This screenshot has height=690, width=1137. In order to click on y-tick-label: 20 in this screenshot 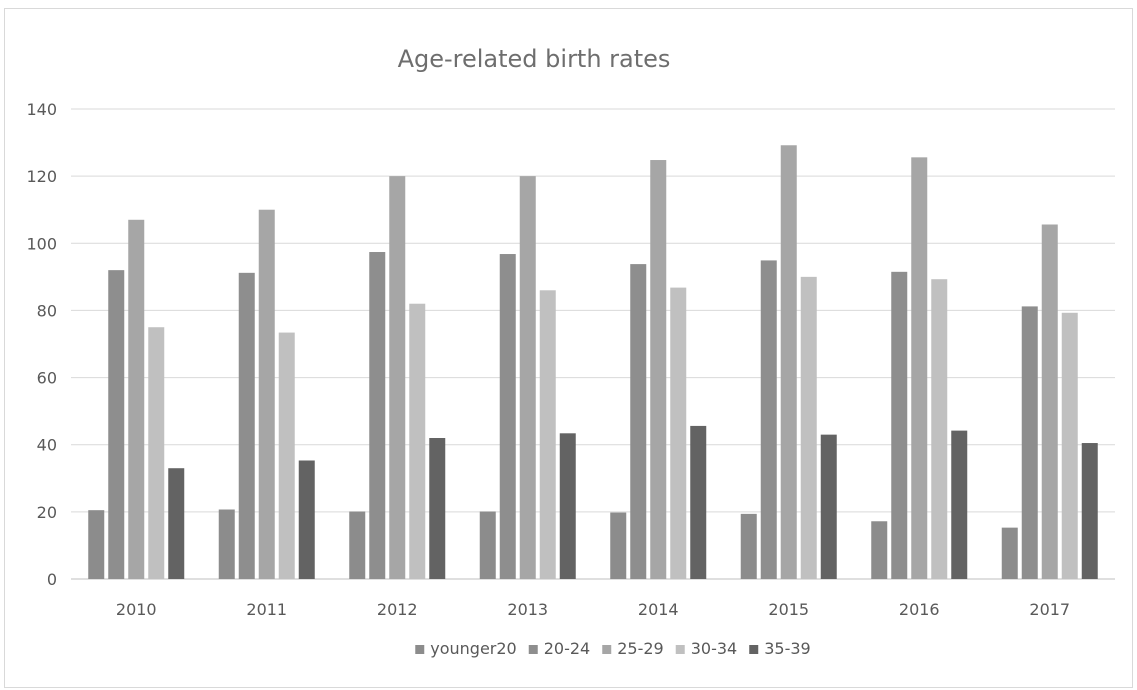, I will do `click(47, 512)`.